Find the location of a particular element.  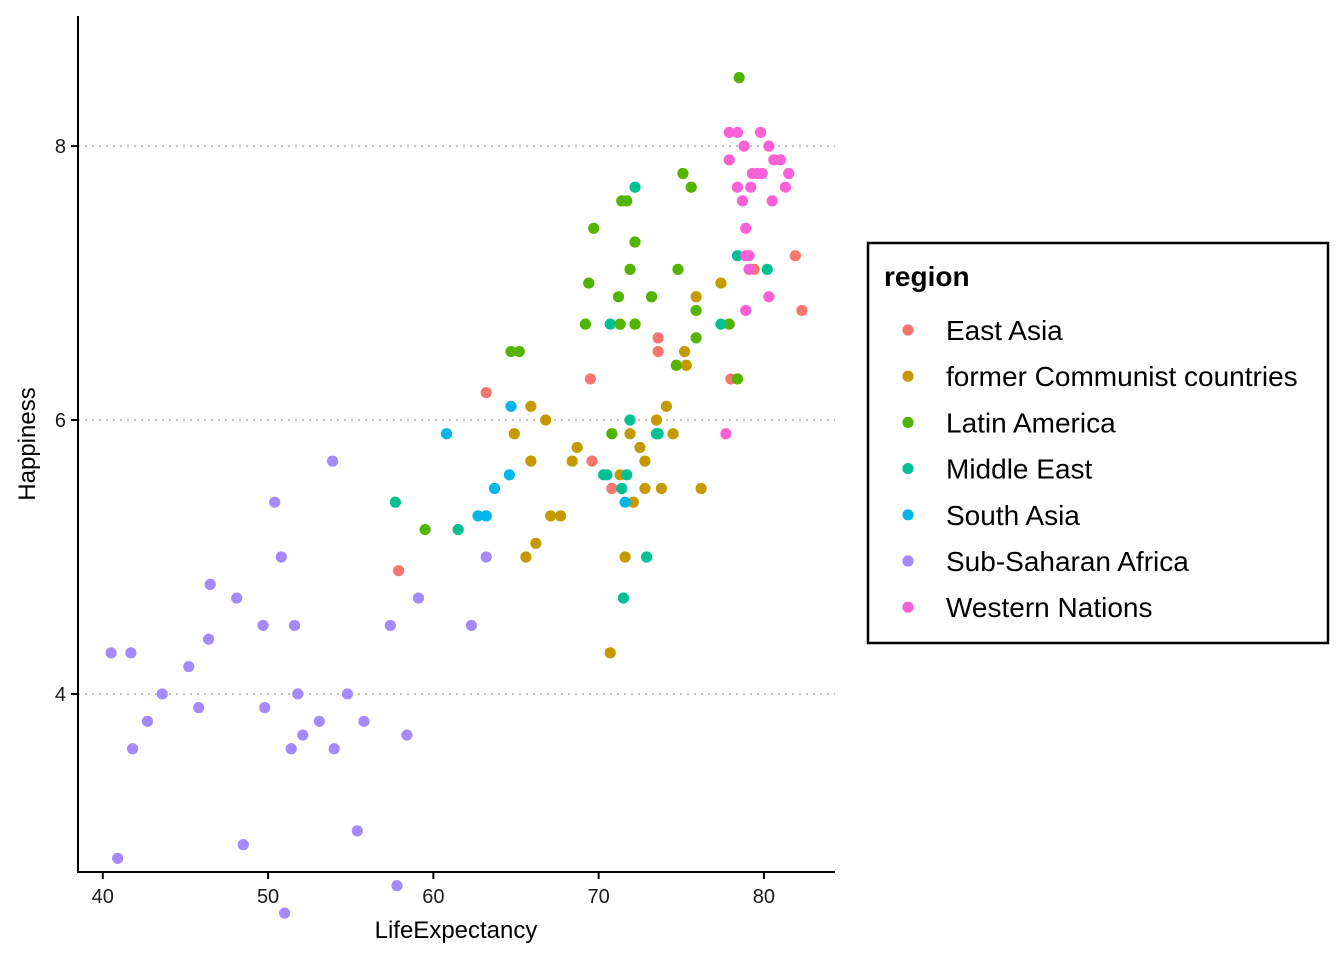

x-axis-title: LifeExpectancy is located at coordinates (456, 930).